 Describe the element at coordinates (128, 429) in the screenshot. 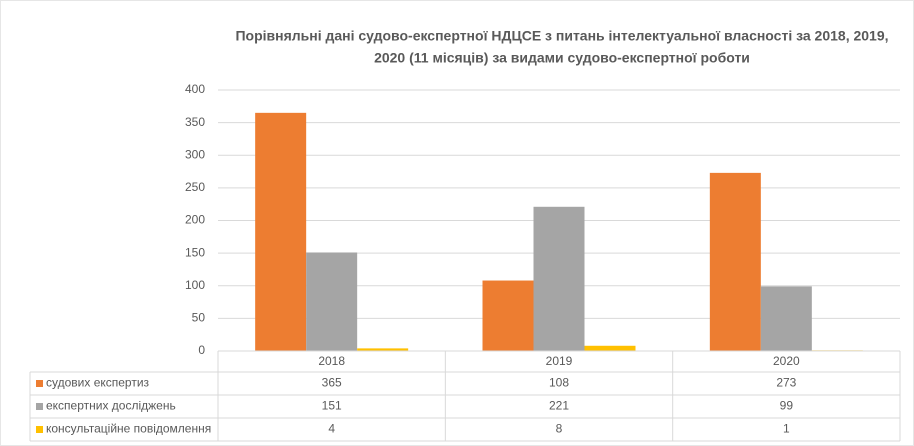

I see `legend-label: консультаційне повідомлення` at that location.